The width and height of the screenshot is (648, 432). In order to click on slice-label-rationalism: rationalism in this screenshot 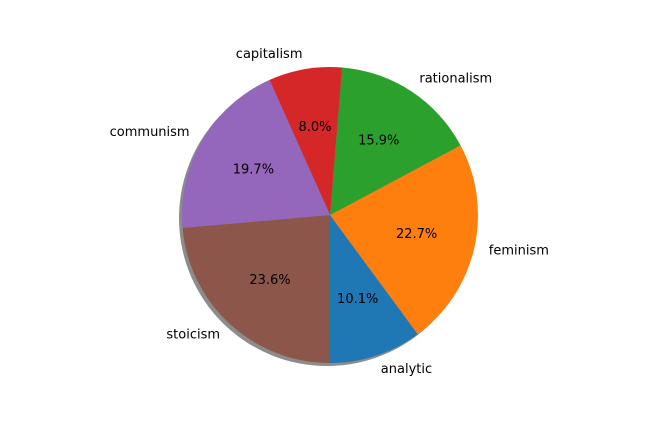, I will do `click(455, 78)`.